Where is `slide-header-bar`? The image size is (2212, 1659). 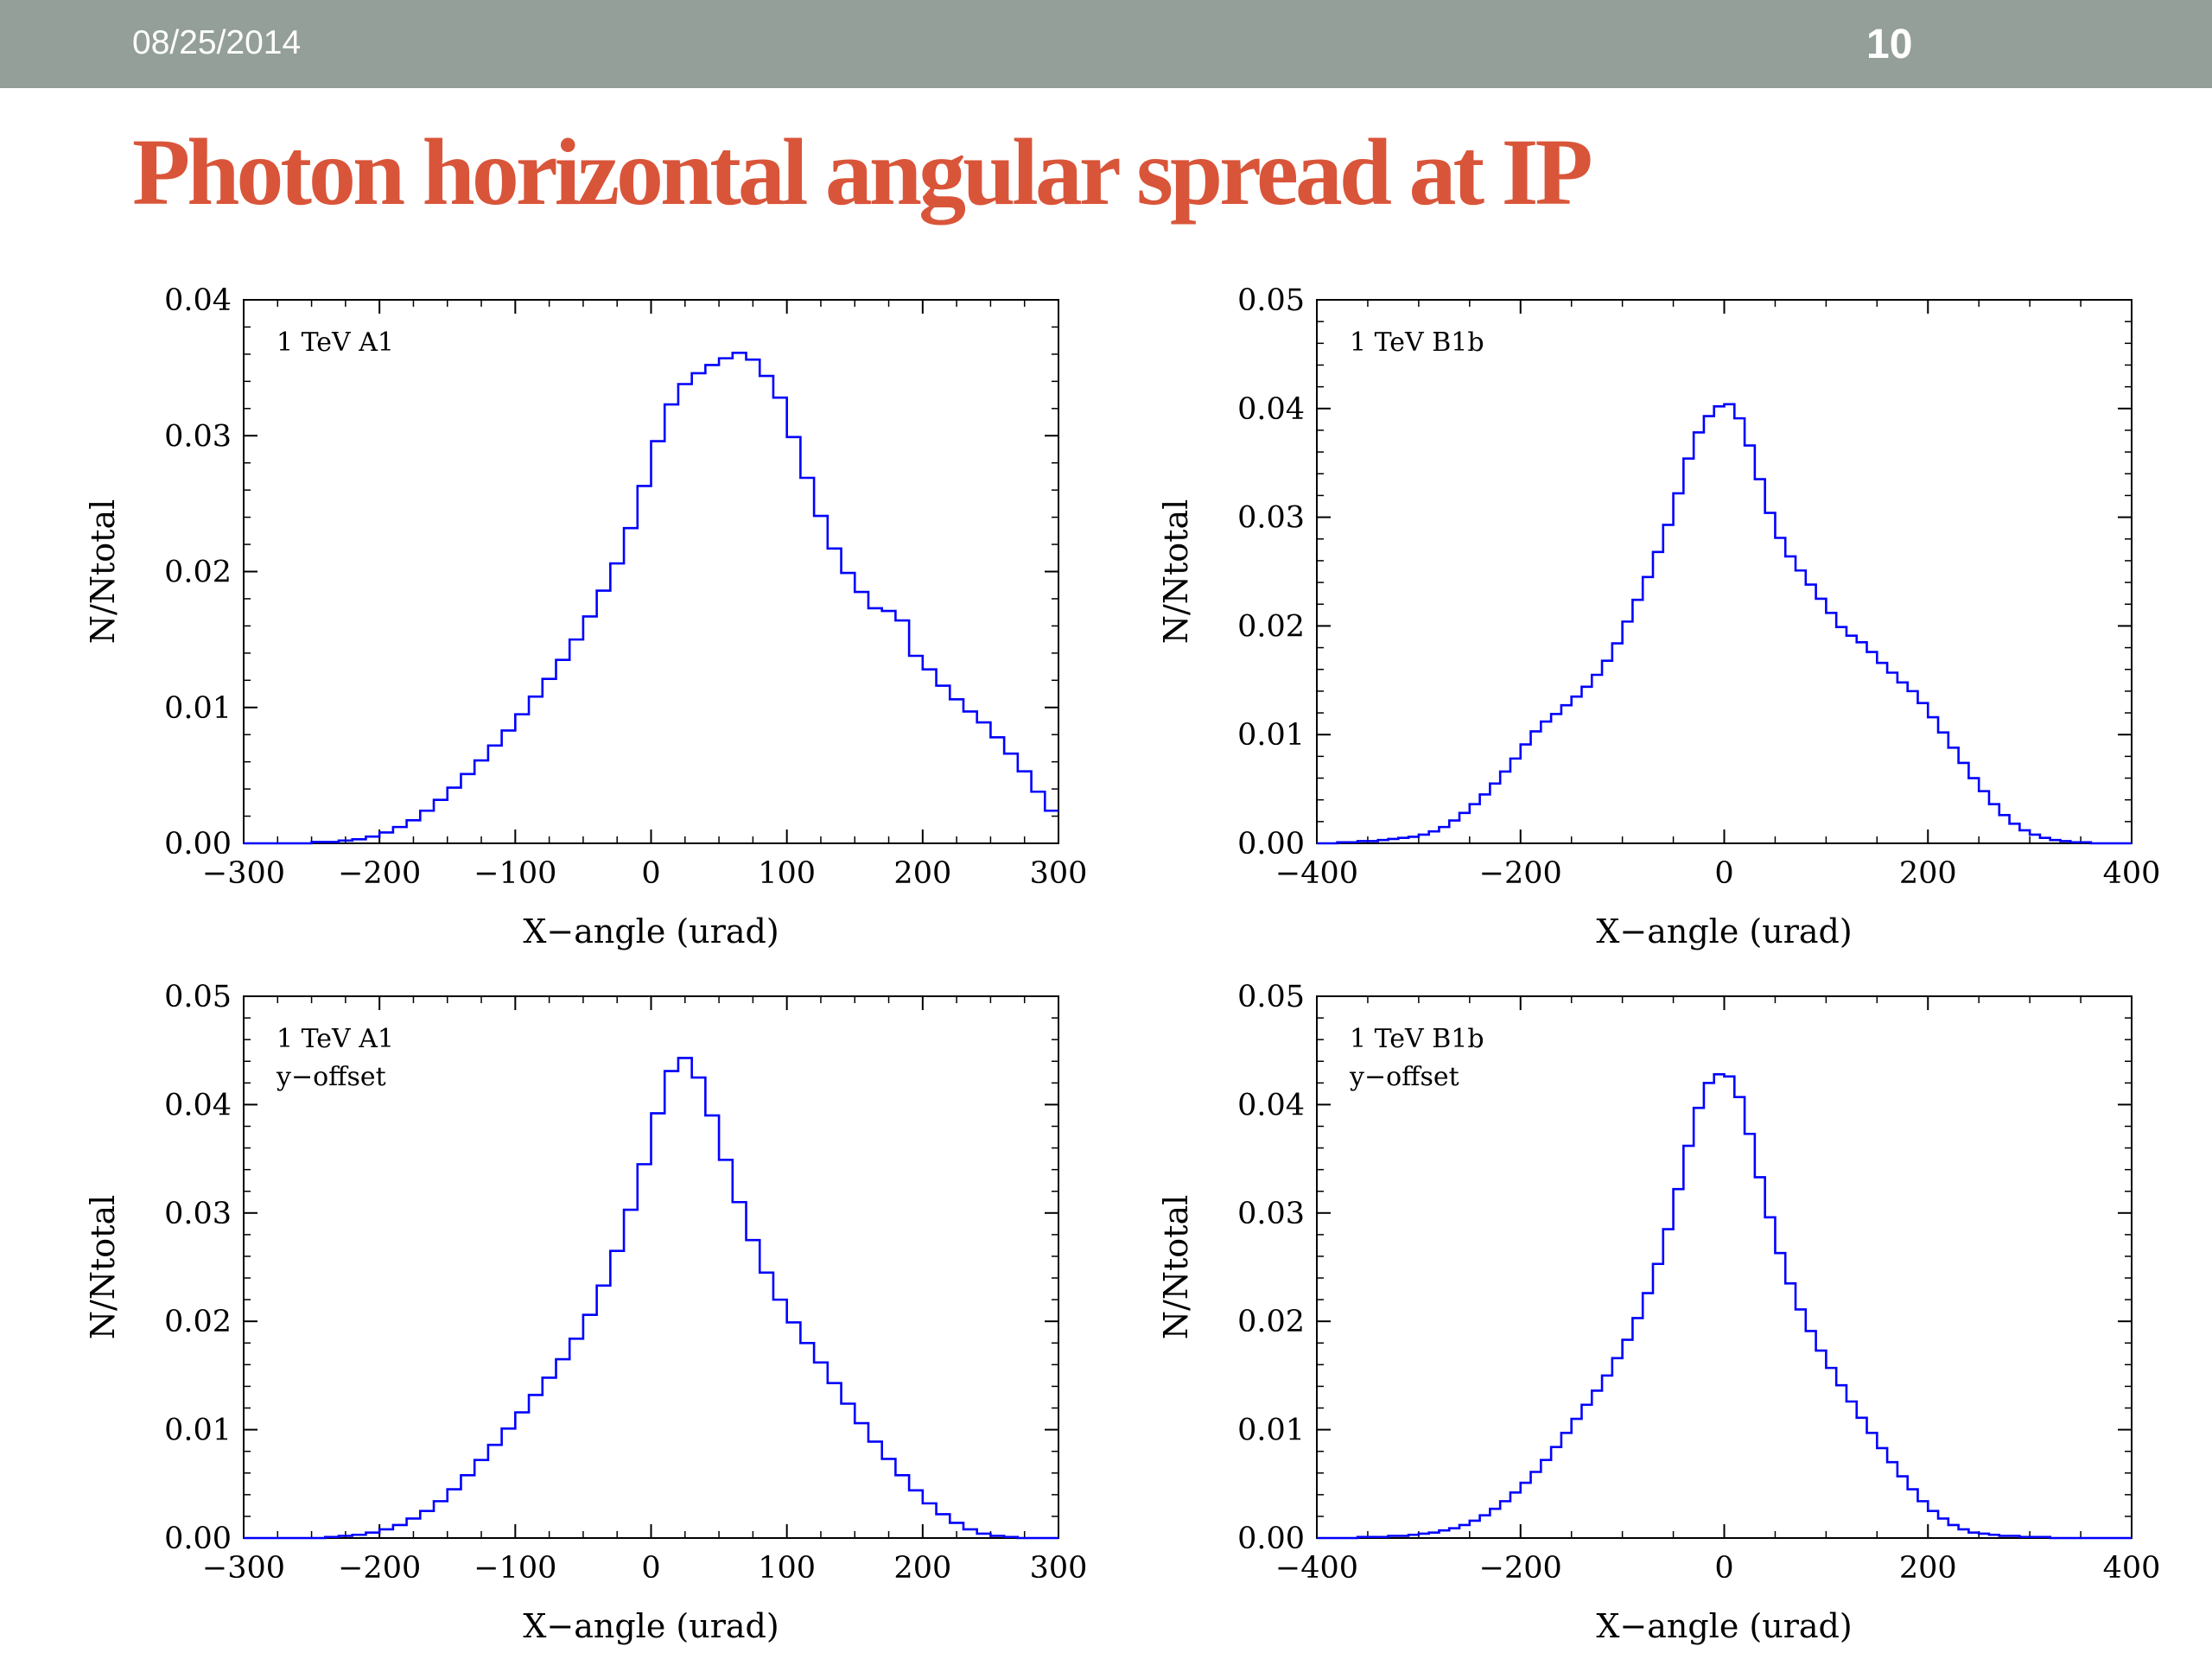
slide-header-bar is located at coordinates (1106, 44).